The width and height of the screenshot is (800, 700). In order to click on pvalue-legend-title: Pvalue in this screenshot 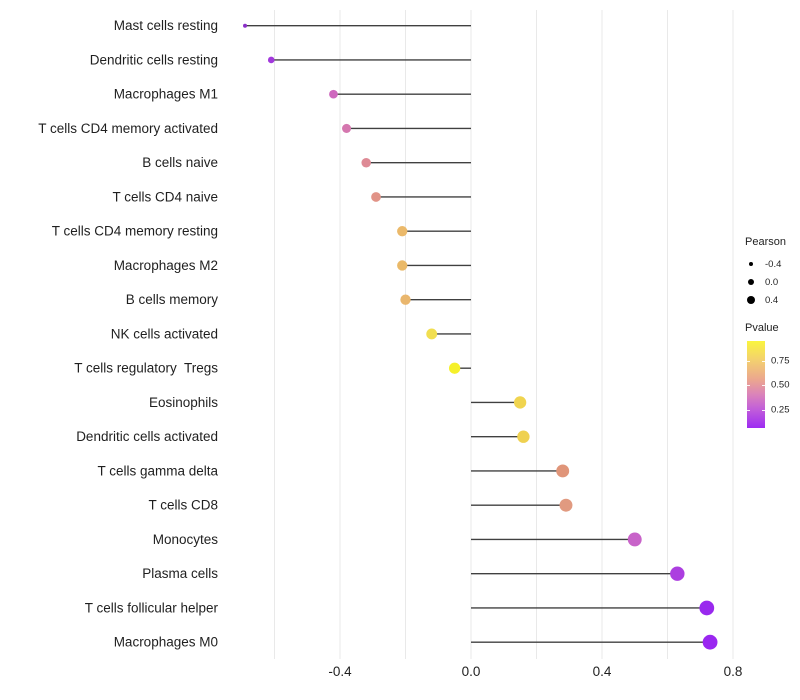, I will do `click(762, 328)`.